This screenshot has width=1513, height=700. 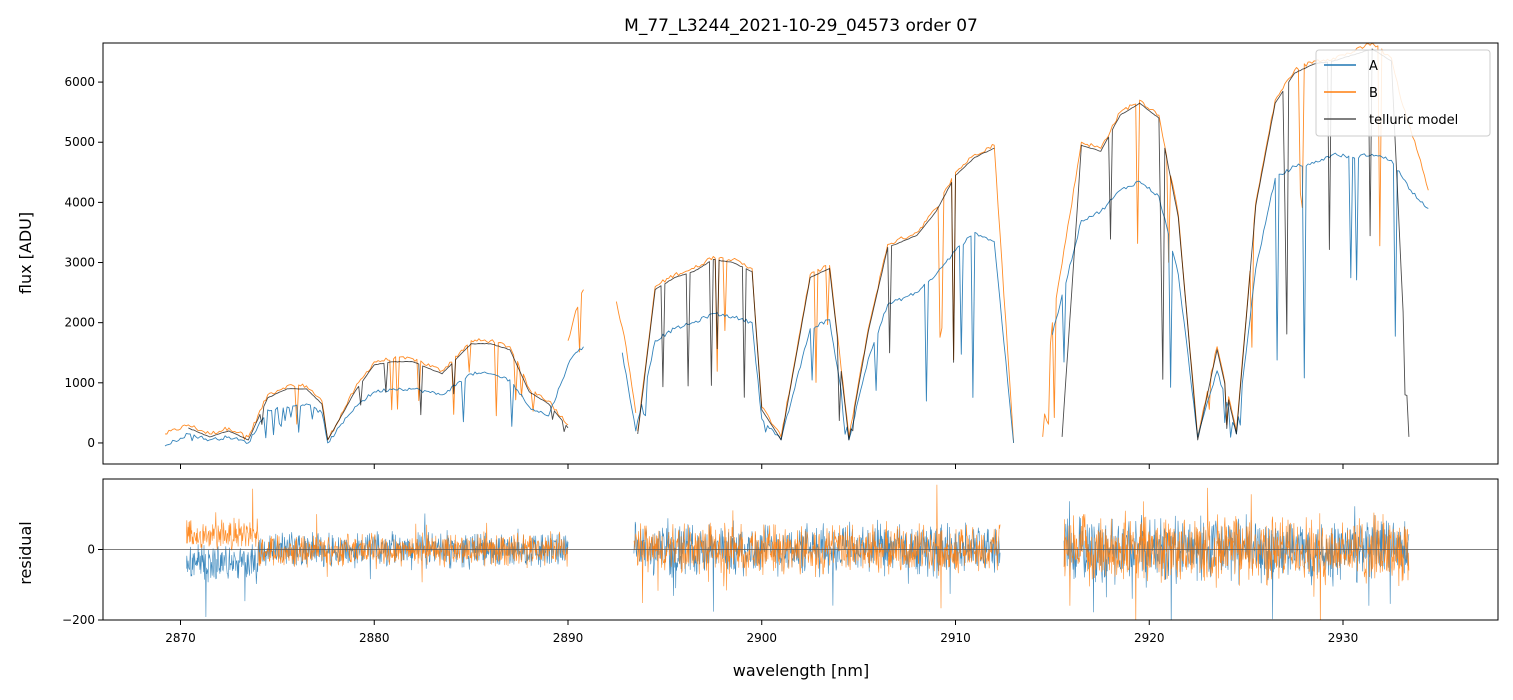 I want to click on legend: A B telluric model, so click(x=1403, y=93).